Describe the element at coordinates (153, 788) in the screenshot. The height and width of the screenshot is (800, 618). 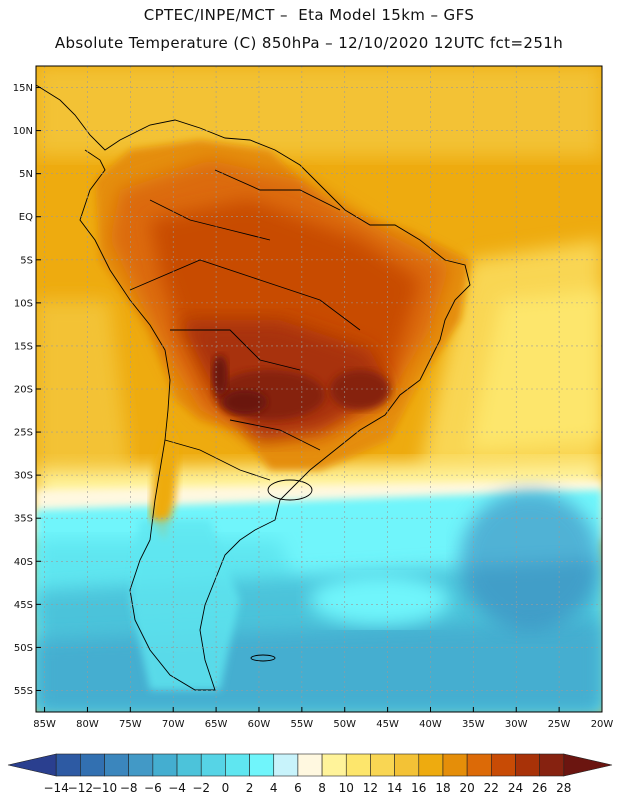
I see `colorbar-label: −6` at that location.